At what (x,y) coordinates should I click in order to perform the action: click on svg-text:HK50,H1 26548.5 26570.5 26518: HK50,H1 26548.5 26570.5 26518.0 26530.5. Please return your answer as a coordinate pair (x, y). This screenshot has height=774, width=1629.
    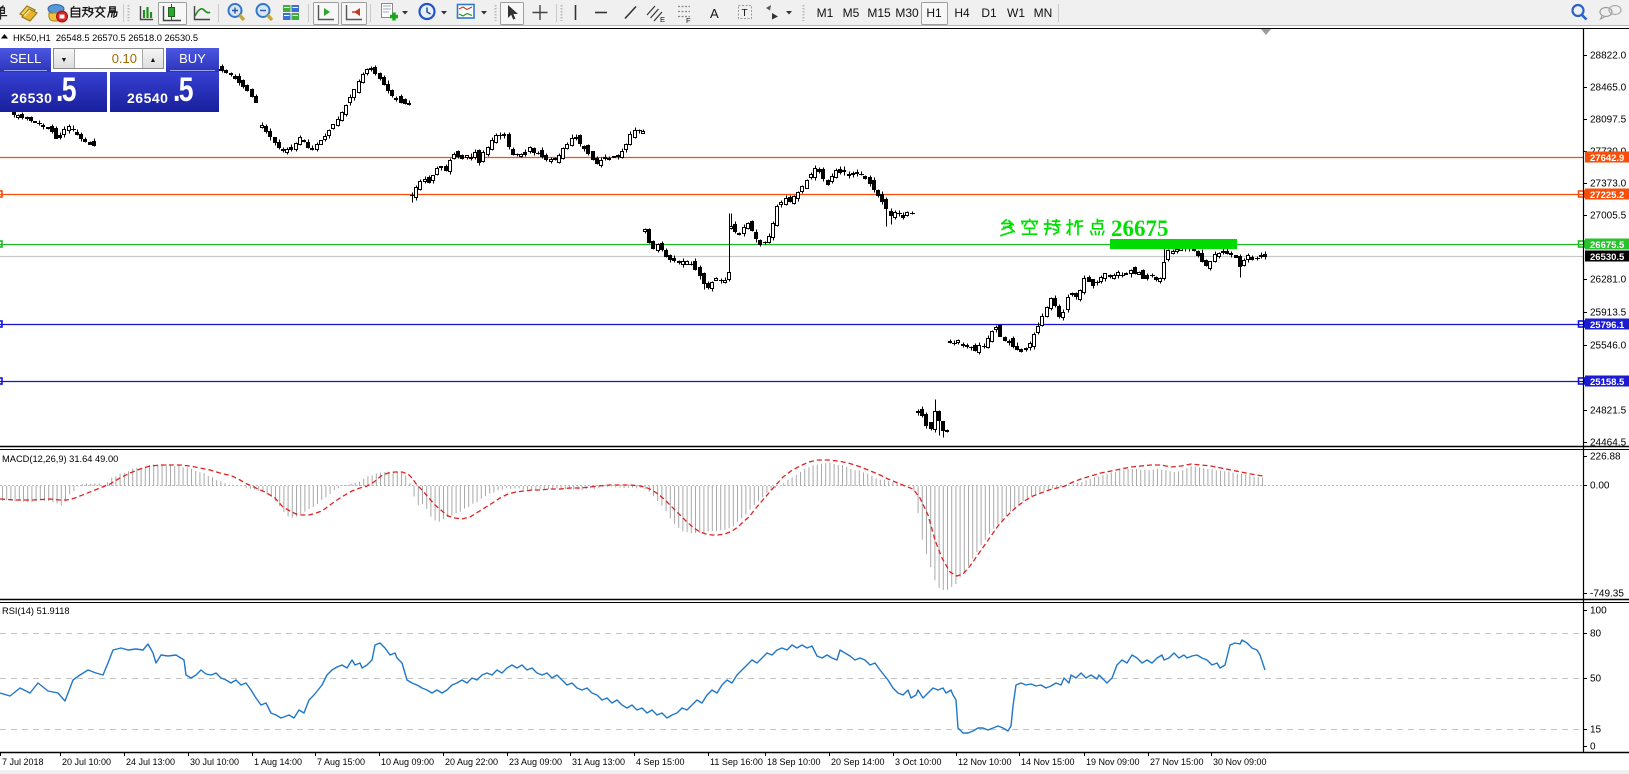
    Looking at the image, I should click on (105, 38).